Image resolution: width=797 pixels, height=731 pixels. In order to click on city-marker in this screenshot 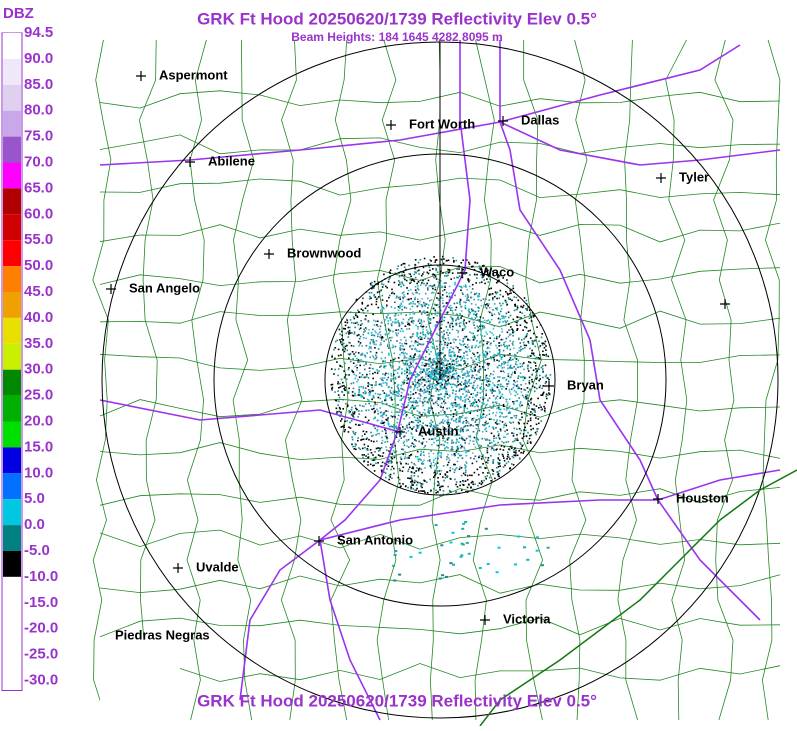, I will do `click(503, 121)`.